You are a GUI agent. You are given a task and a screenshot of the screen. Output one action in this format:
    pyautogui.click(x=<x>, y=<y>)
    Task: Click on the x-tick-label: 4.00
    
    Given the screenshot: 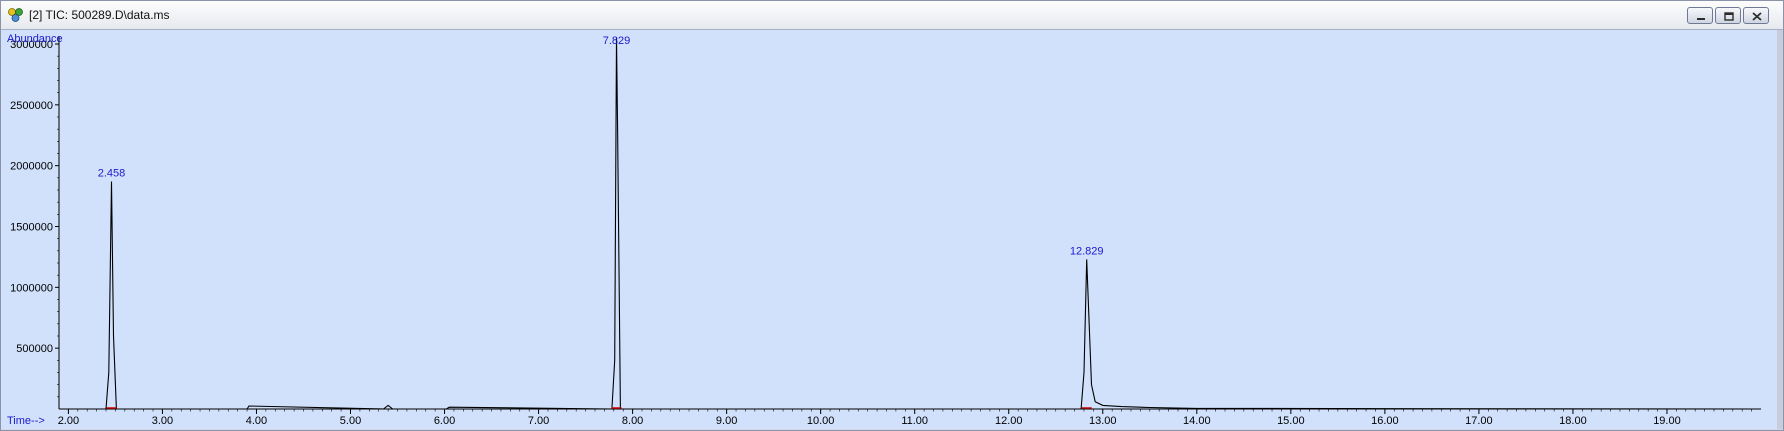 What is the action you would take?
    pyautogui.click(x=256, y=421)
    